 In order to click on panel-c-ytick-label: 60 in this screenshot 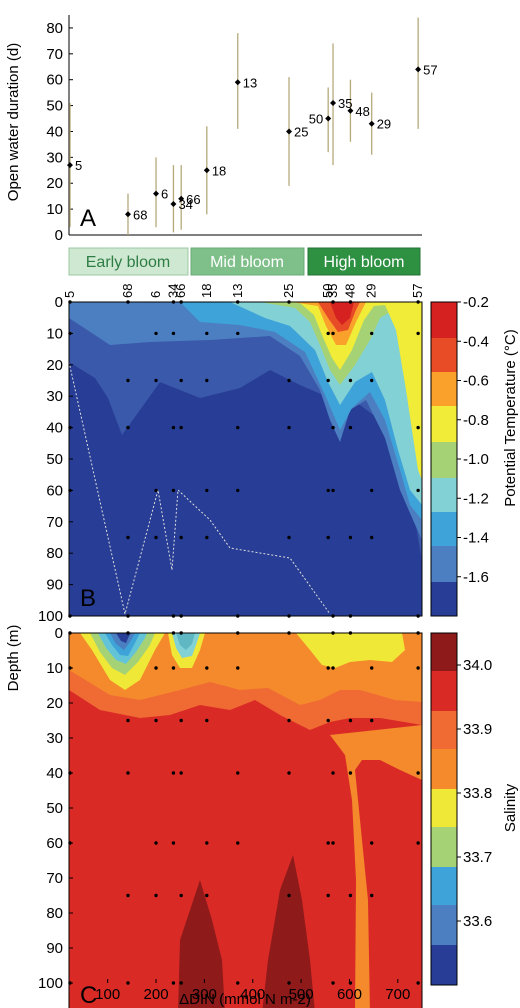, I will do `click(54, 843)`.